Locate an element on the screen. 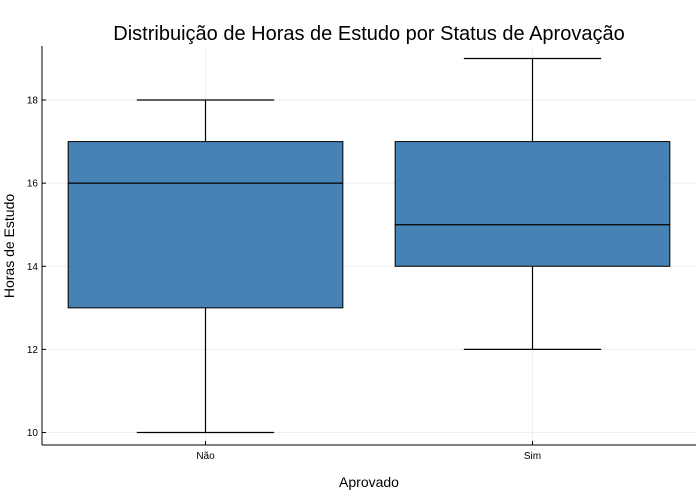 Image resolution: width=700 pixels, height=500 pixels. x-axis-label: Aprovado is located at coordinates (369, 482).